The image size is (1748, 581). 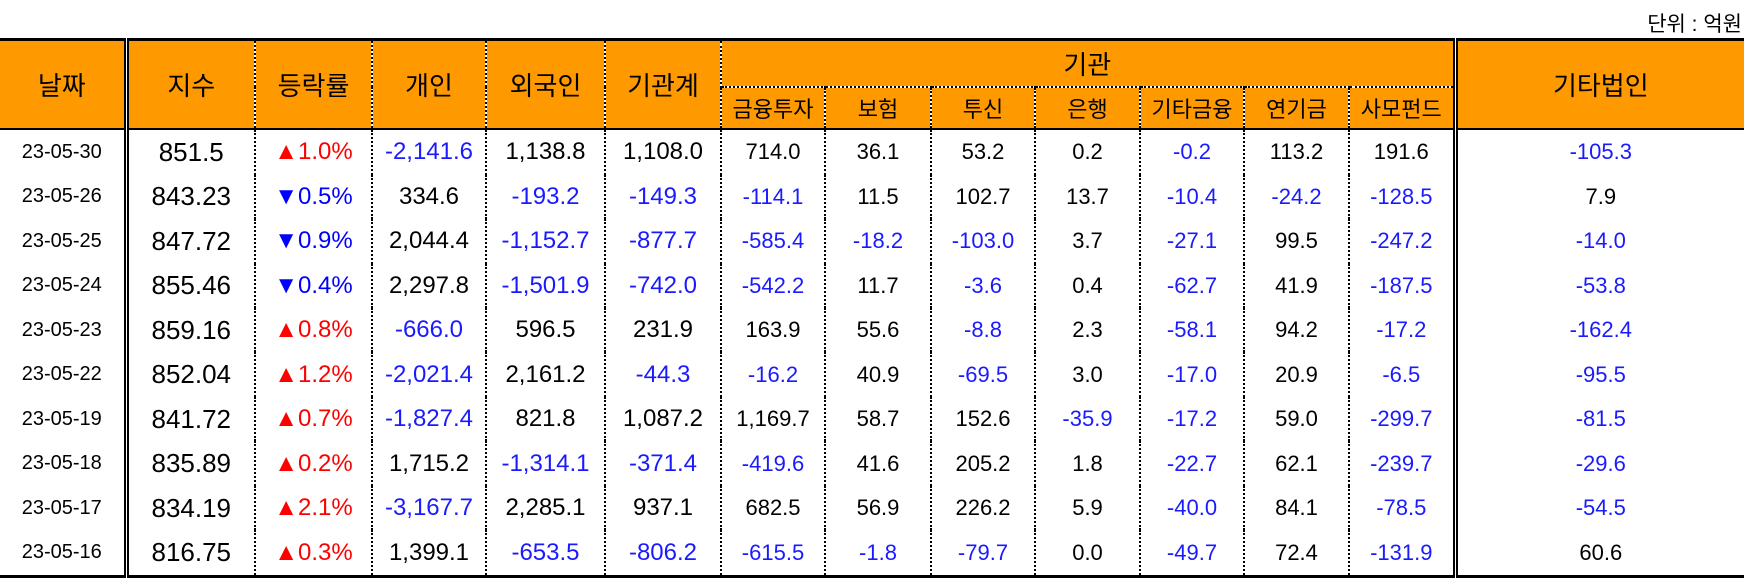 I want to click on cell-sub-3: 13.7, so click(x=1087, y=197).